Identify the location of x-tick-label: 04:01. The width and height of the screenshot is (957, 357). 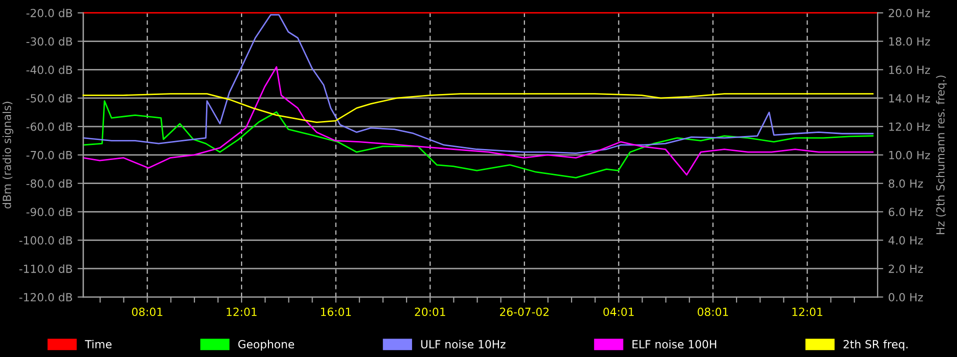
(618, 312).